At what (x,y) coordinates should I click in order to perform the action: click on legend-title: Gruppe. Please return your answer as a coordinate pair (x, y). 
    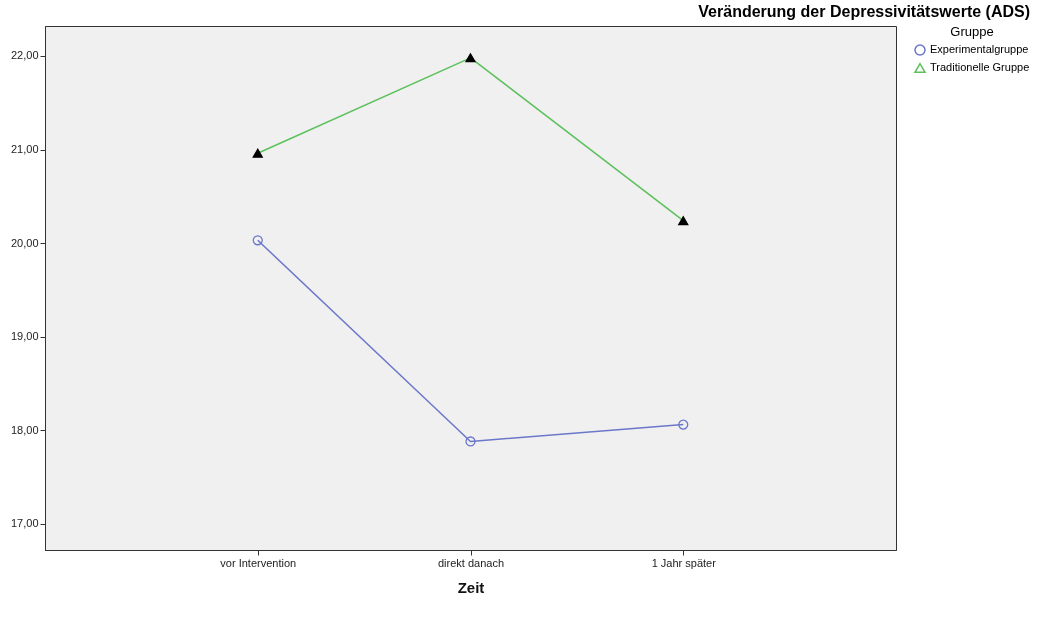
    Looking at the image, I should click on (972, 31).